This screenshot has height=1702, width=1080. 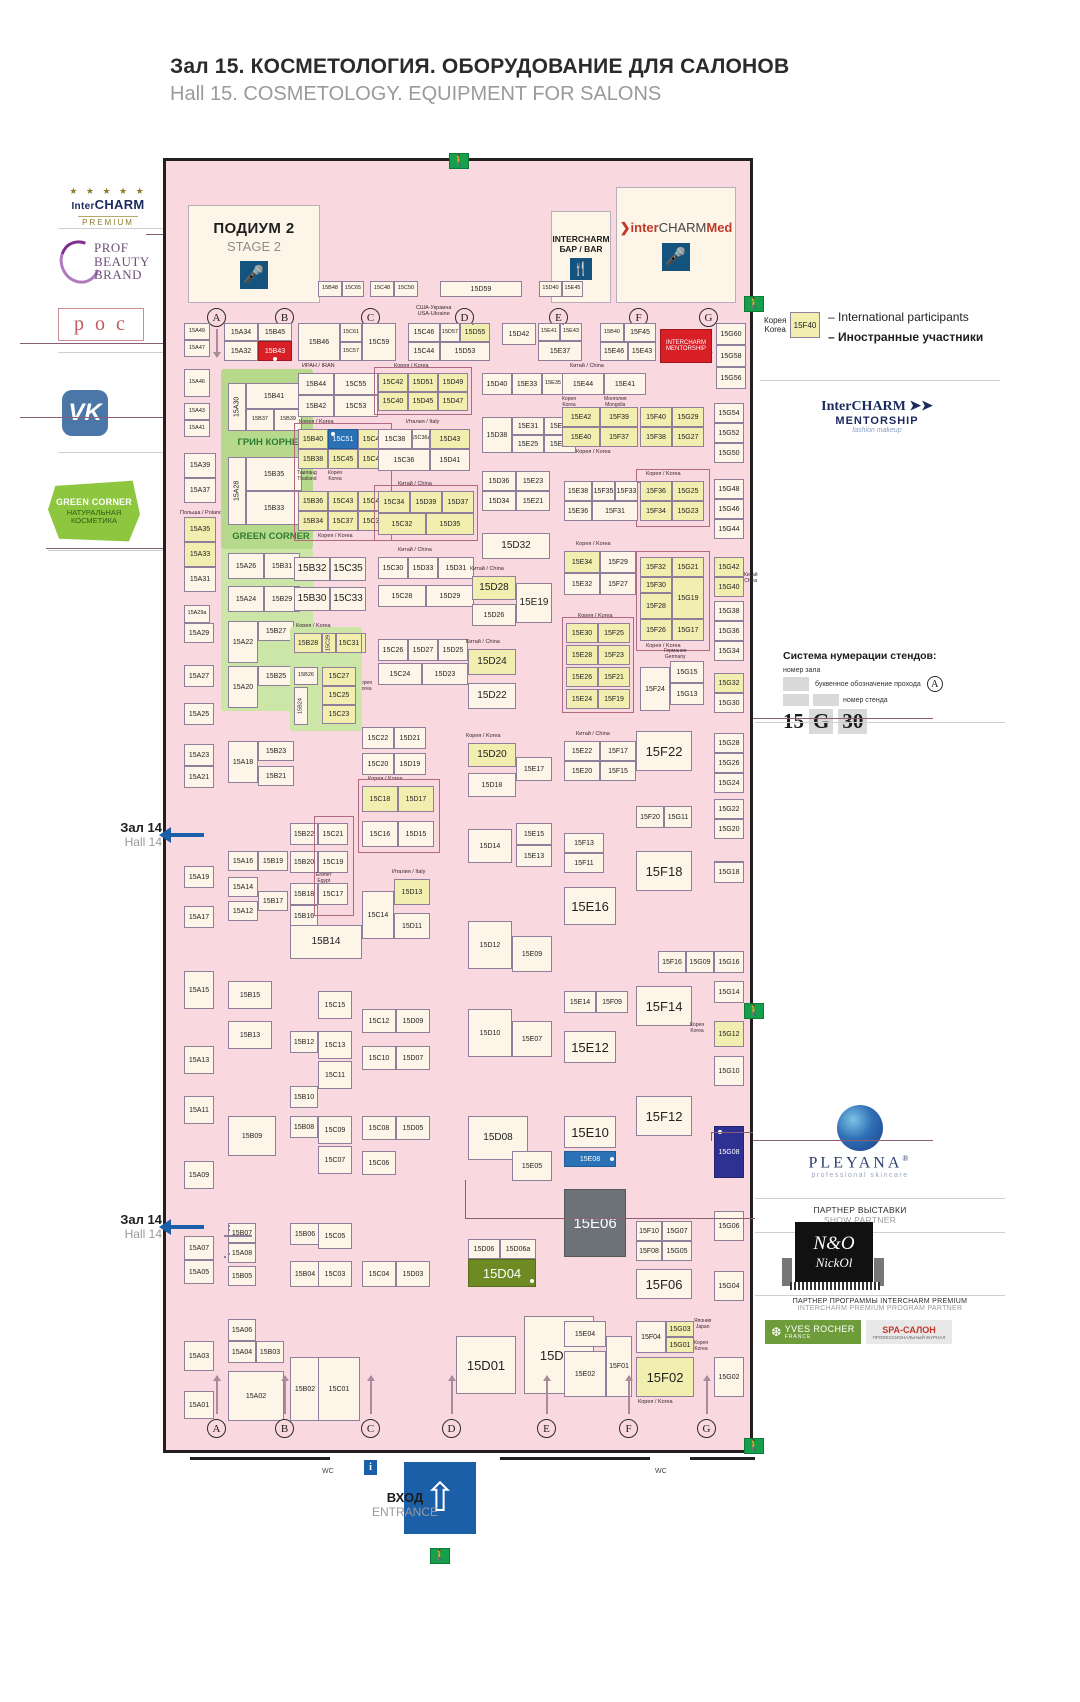 I want to click on stand-15A16: 15A16, so click(x=243, y=861).